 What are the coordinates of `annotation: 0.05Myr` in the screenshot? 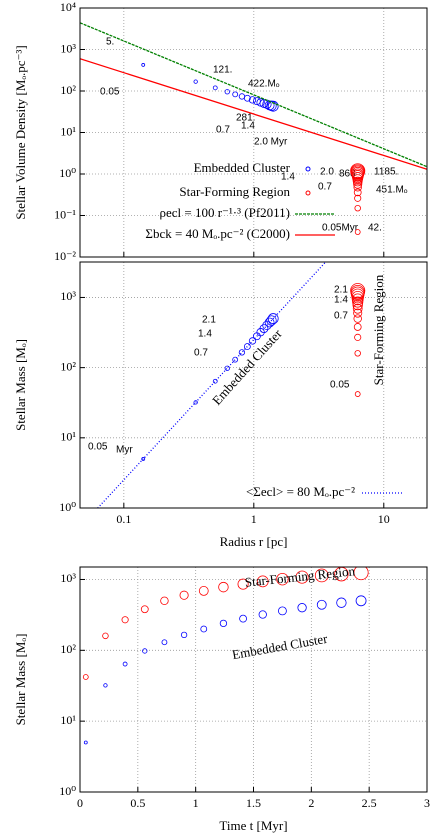 It's located at (340, 228).